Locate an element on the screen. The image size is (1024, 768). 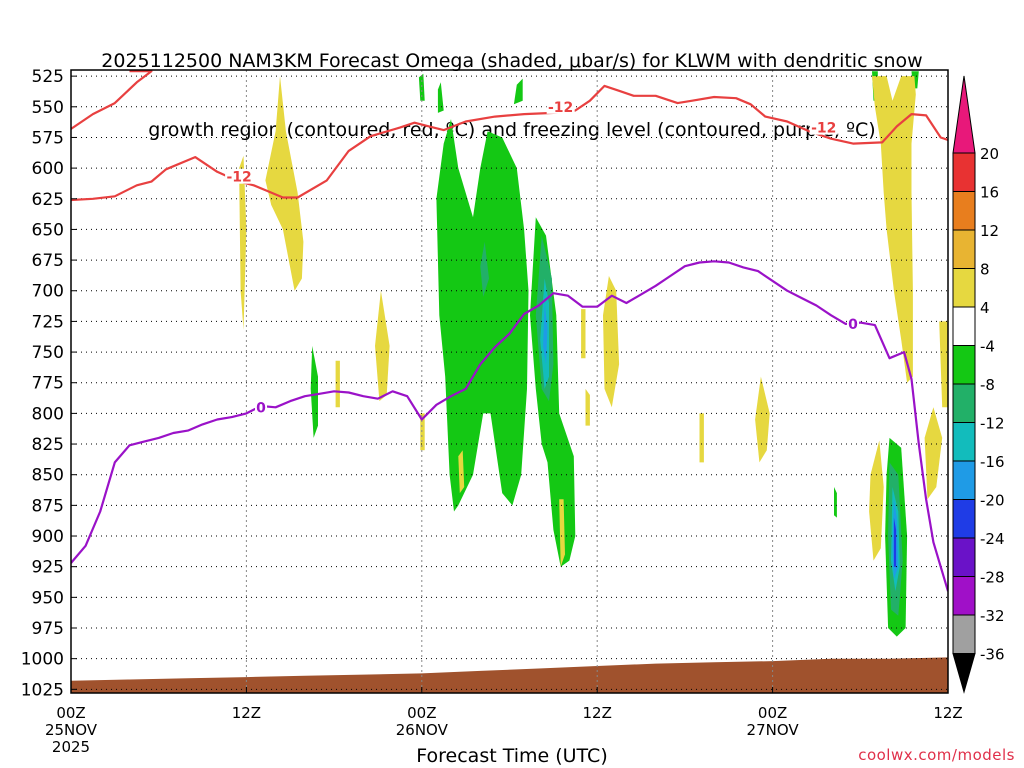
colorbar-label-3: 8 is located at coordinates (985, 270).